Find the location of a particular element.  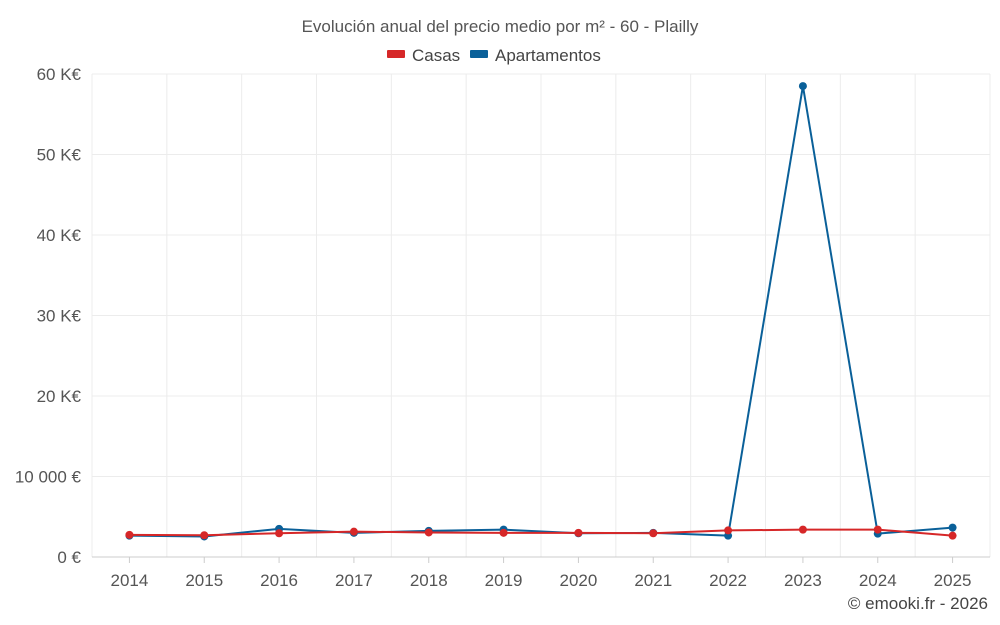

legend-item-apartamentos: Apartamentos is located at coordinates (535, 55).